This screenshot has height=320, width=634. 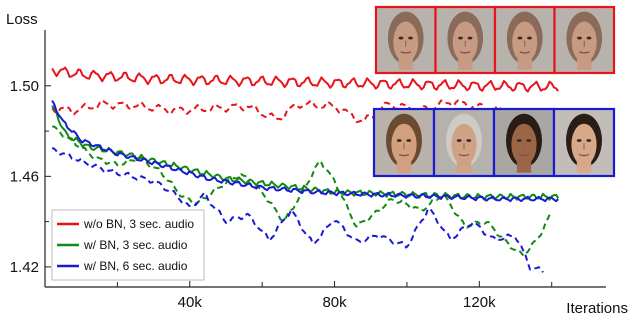 What do you see at coordinates (135, 266) in the screenshot?
I see `legend-label: w/ BN, 6 sec. audio` at bounding box center [135, 266].